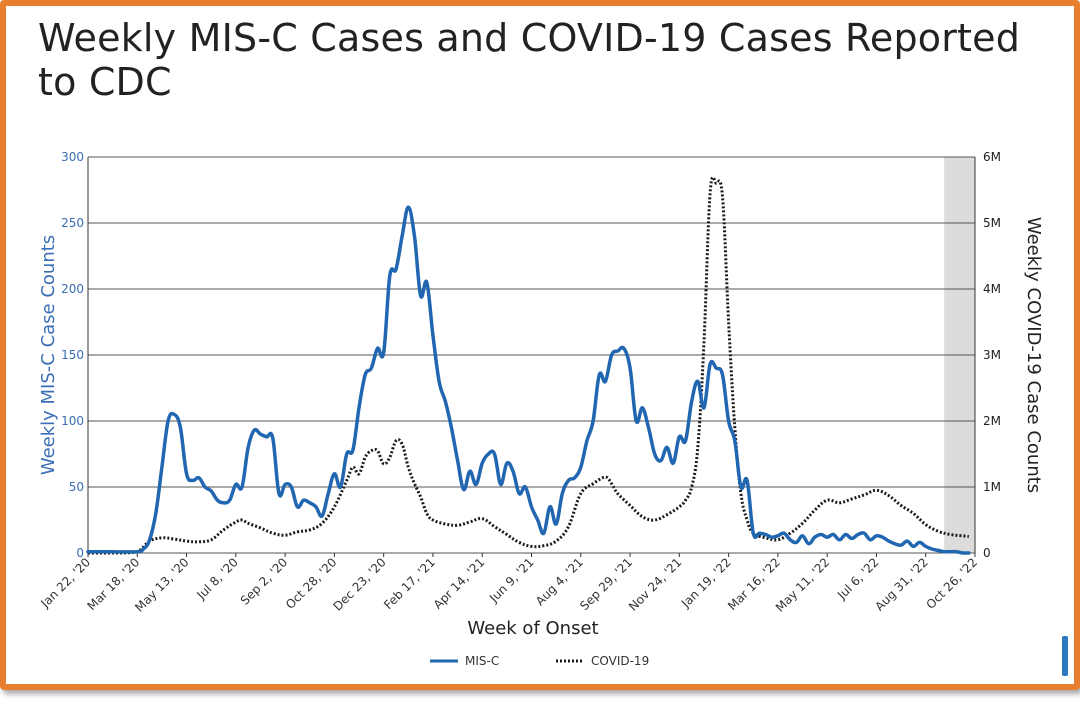  I want to click on x-tick-label: Oct 26, '22, so click(952, 583).